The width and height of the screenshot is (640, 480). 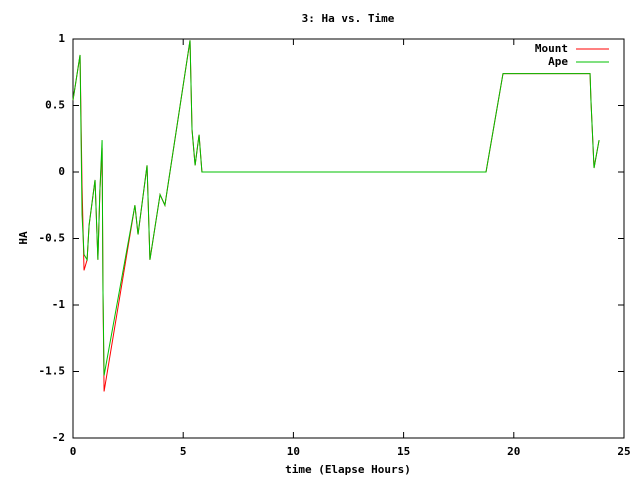 I want to click on y-tick-label: -1, so click(x=59, y=304).